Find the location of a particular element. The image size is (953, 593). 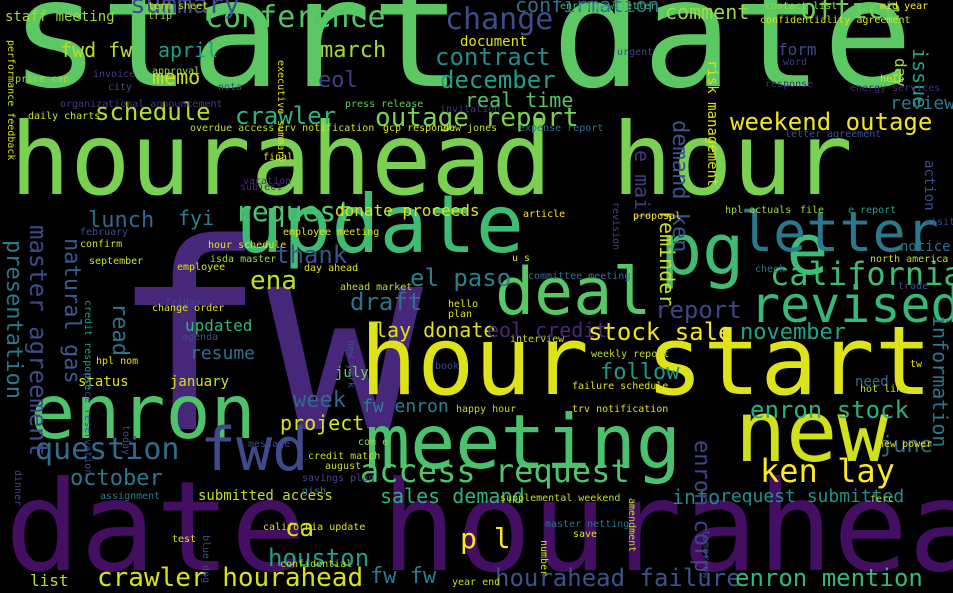

word-enron-newsletter: enron newsletter is located at coordinates (608, 6).